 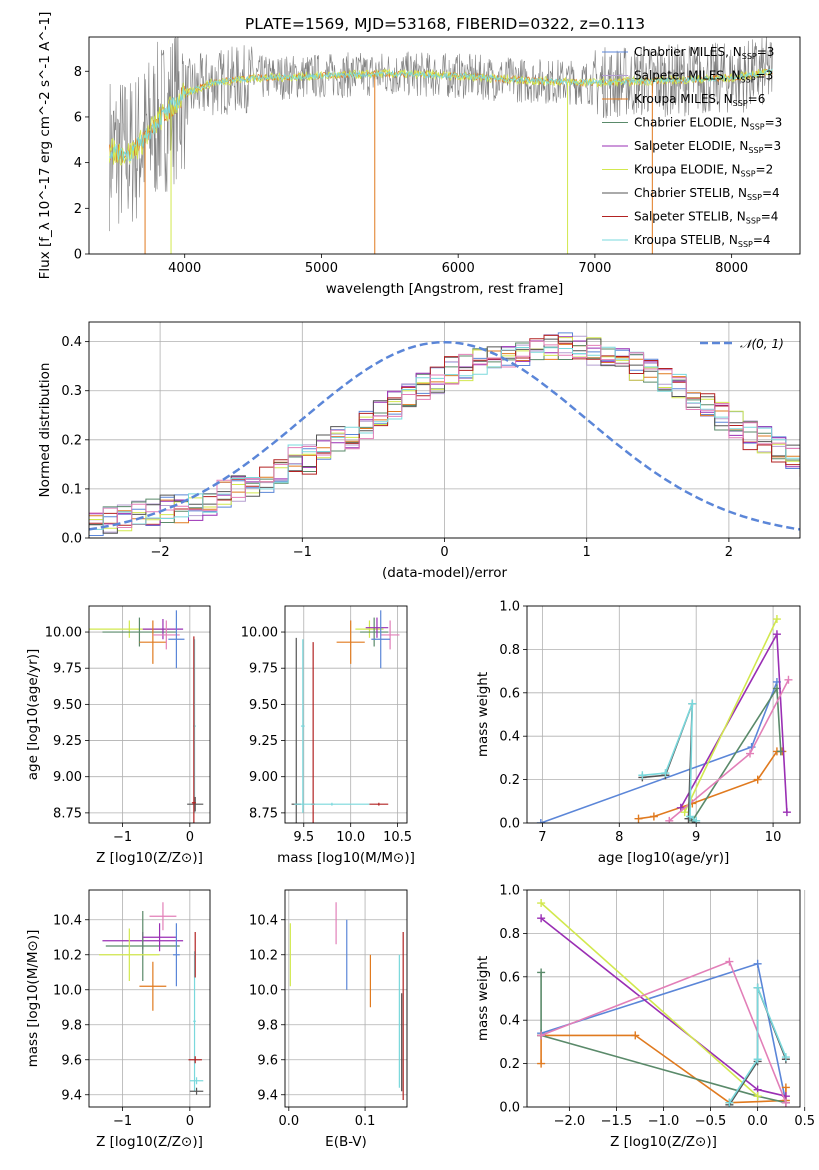 I want to click on x-tick-label: −1, so click(x=122, y=1121).